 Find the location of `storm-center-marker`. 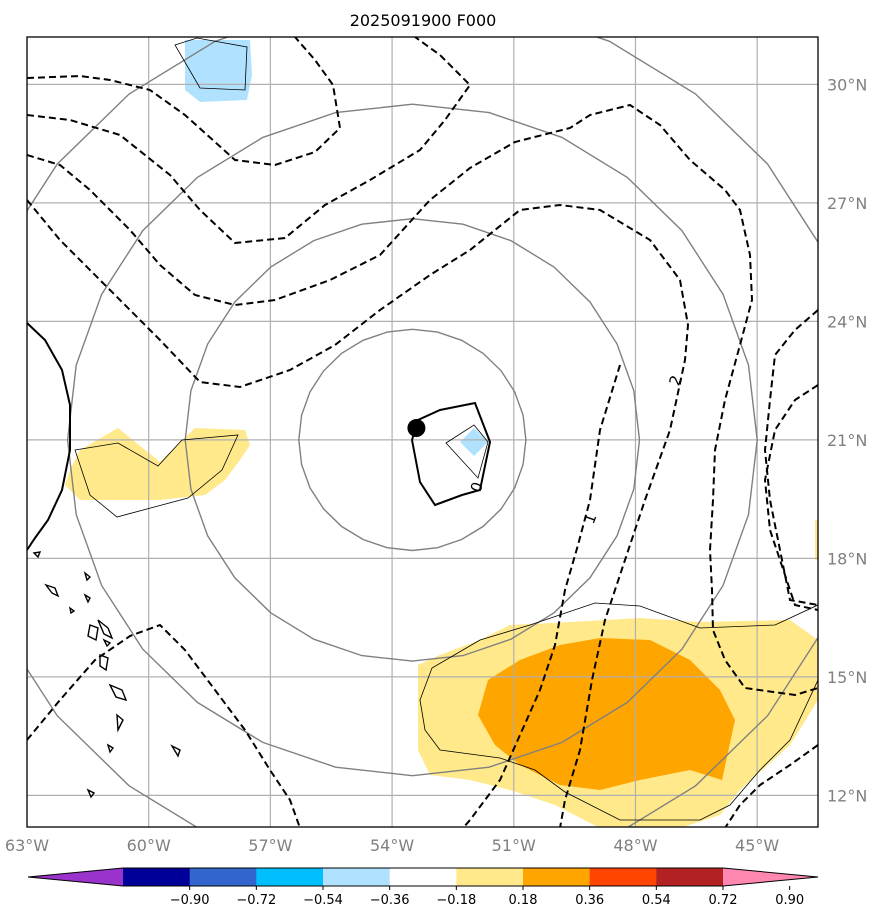

storm-center-marker is located at coordinates (416, 428).